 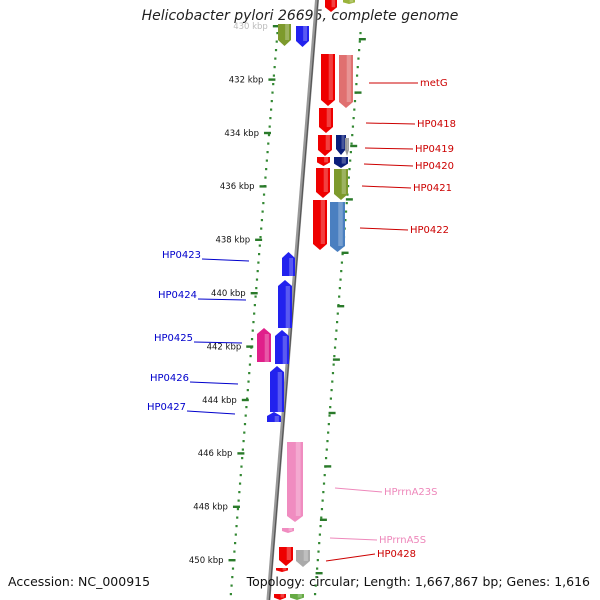 What do you see at coordinates (386, 187) in the screenshot?
I see `leader-HP0421` at bounding box center [386, 187].